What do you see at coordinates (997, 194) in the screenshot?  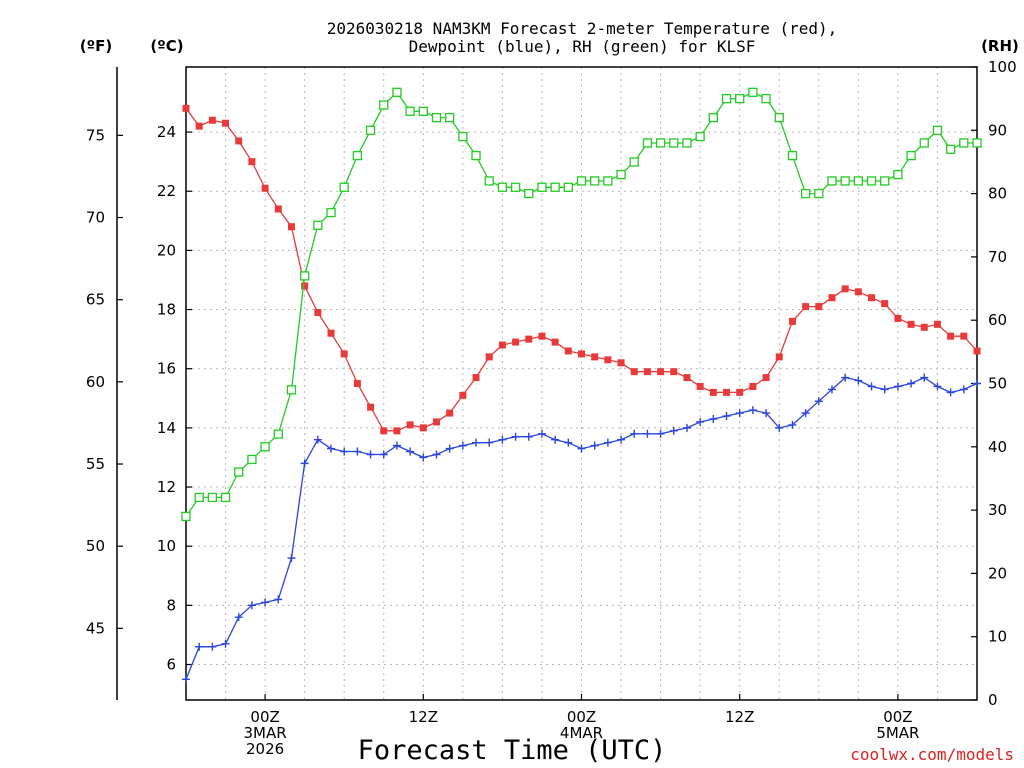 I see `rh-tick-label: 80` at bounding box center [997, 194].